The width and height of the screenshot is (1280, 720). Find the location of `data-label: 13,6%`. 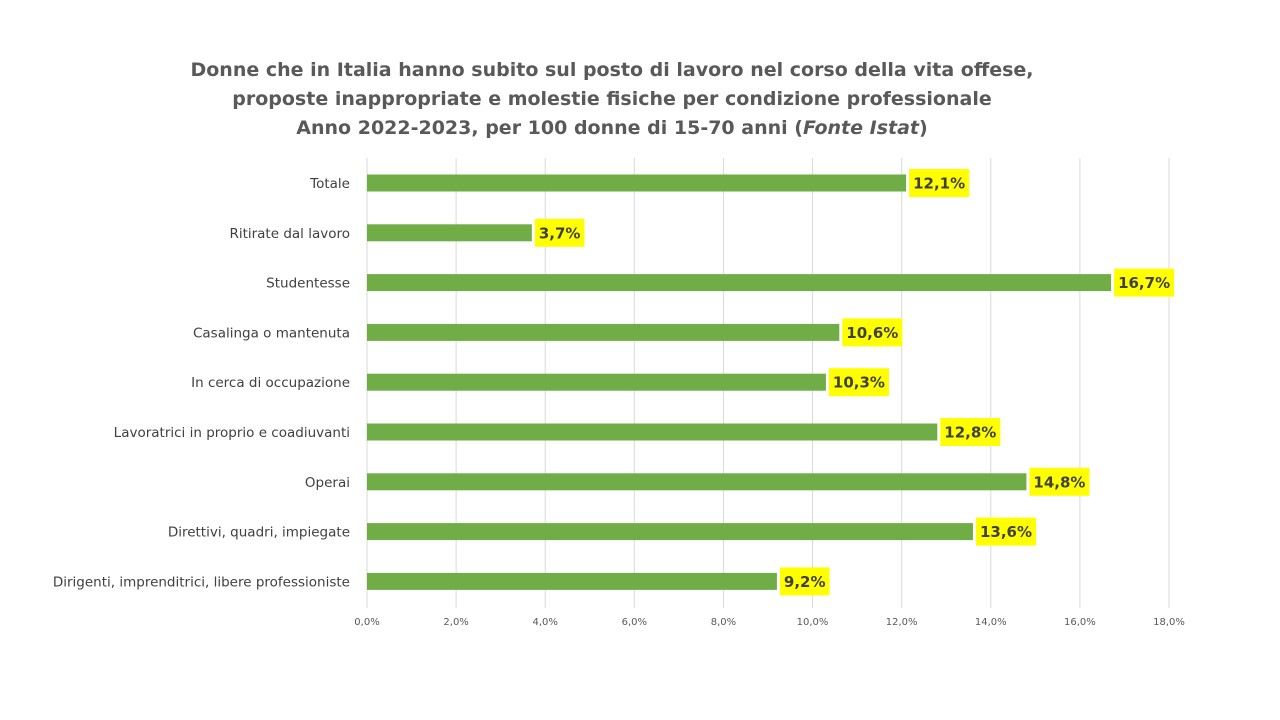

data-label: 13,6% is located at coordinates (1006, 531).